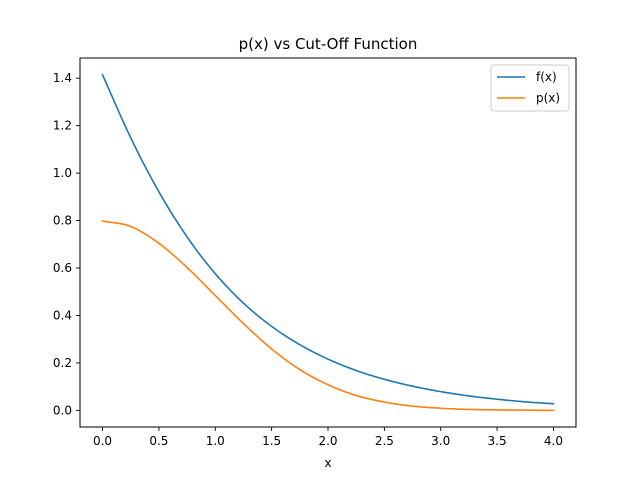 The height and width of the screenshot is (485, 640). What do you see at coordinates (62, 410) in the screenshot?
I see `y-tick-label: 0.0` at bounding box center [62, 410].